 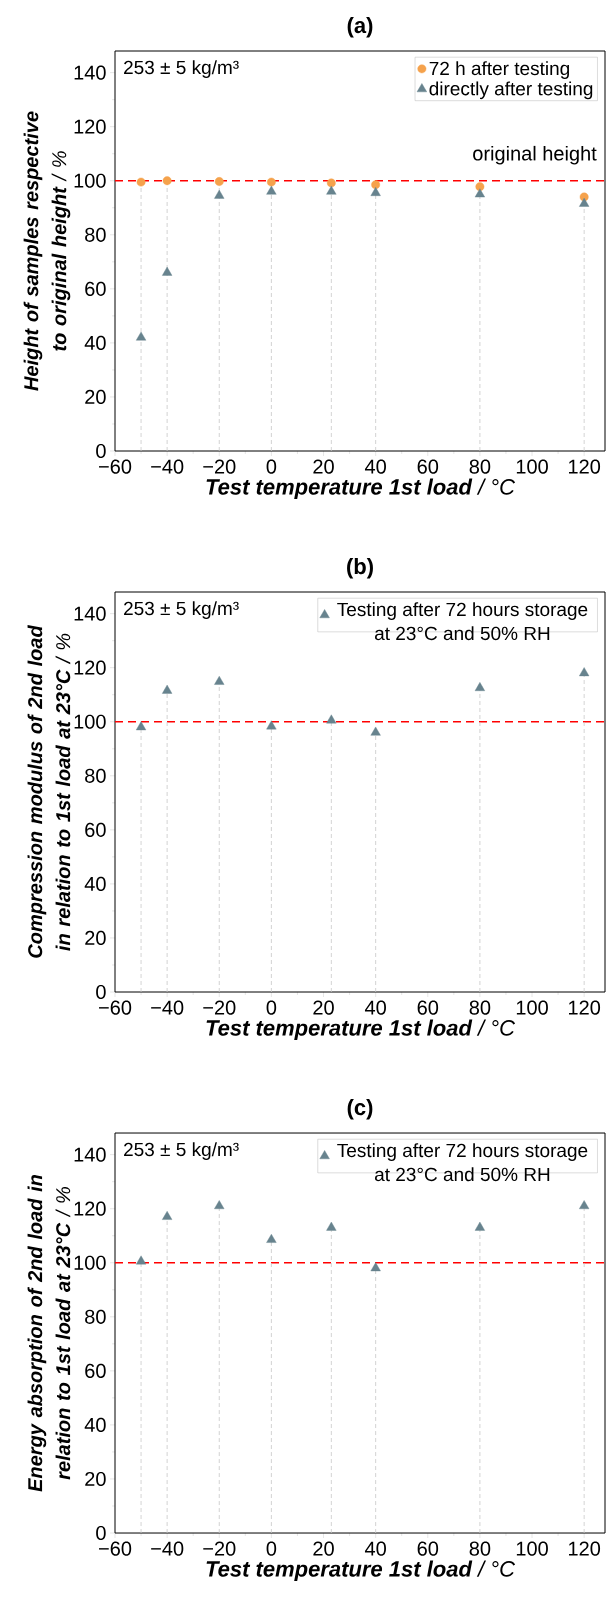 I want to click on y-axis-title: Compression modulus of 2nd load in relation to 1st load at 23°C / %, so click(x=49, y=791).